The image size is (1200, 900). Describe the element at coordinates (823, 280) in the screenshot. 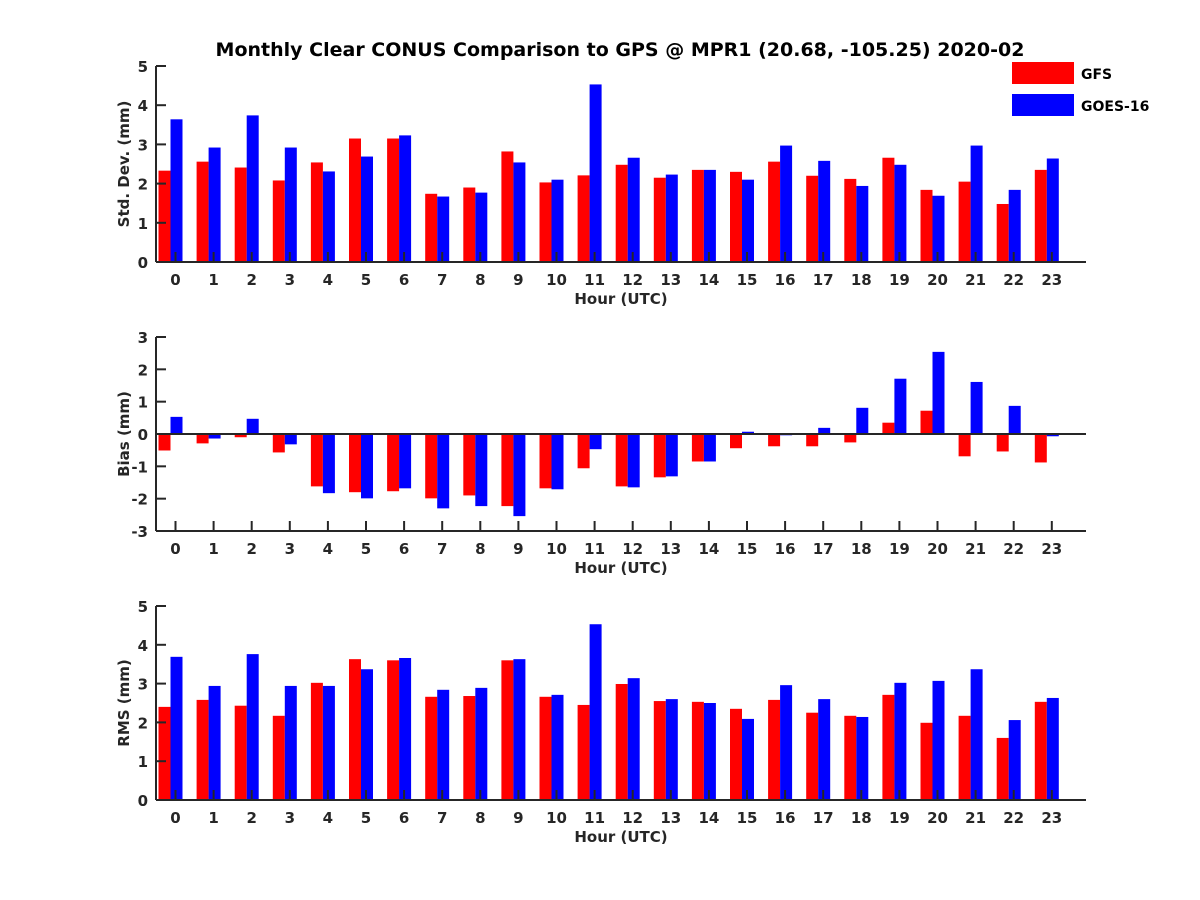

I see `x-tick-label: 17` at that location.